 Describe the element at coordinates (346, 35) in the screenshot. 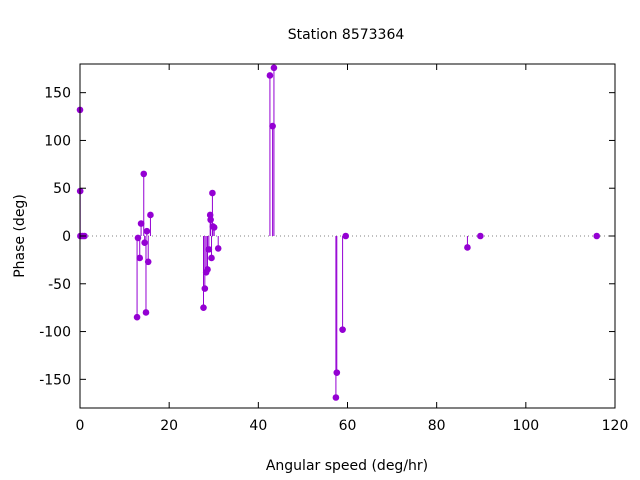

I see `chart-title: Station 8573364` at that location.